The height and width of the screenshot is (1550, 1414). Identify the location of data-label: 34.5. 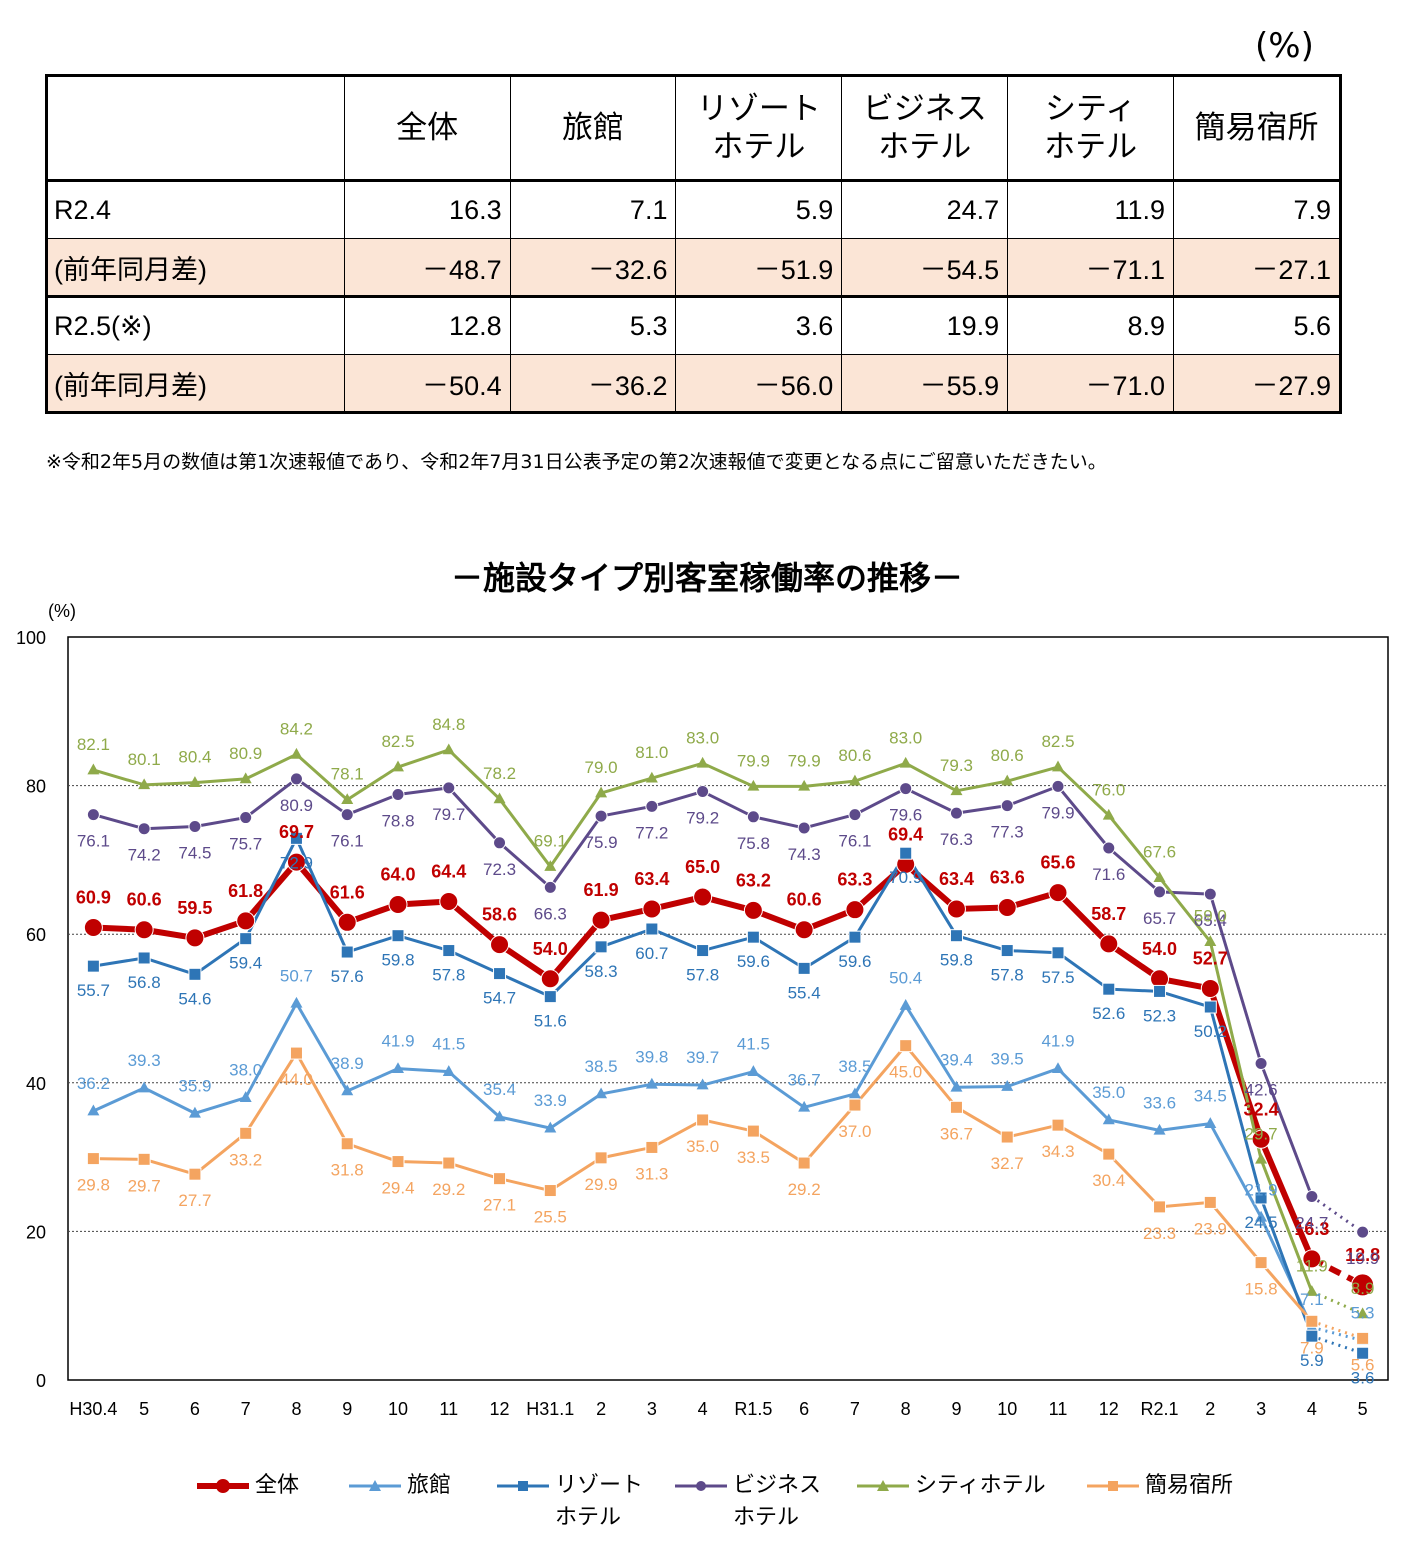
(1210, 1096).